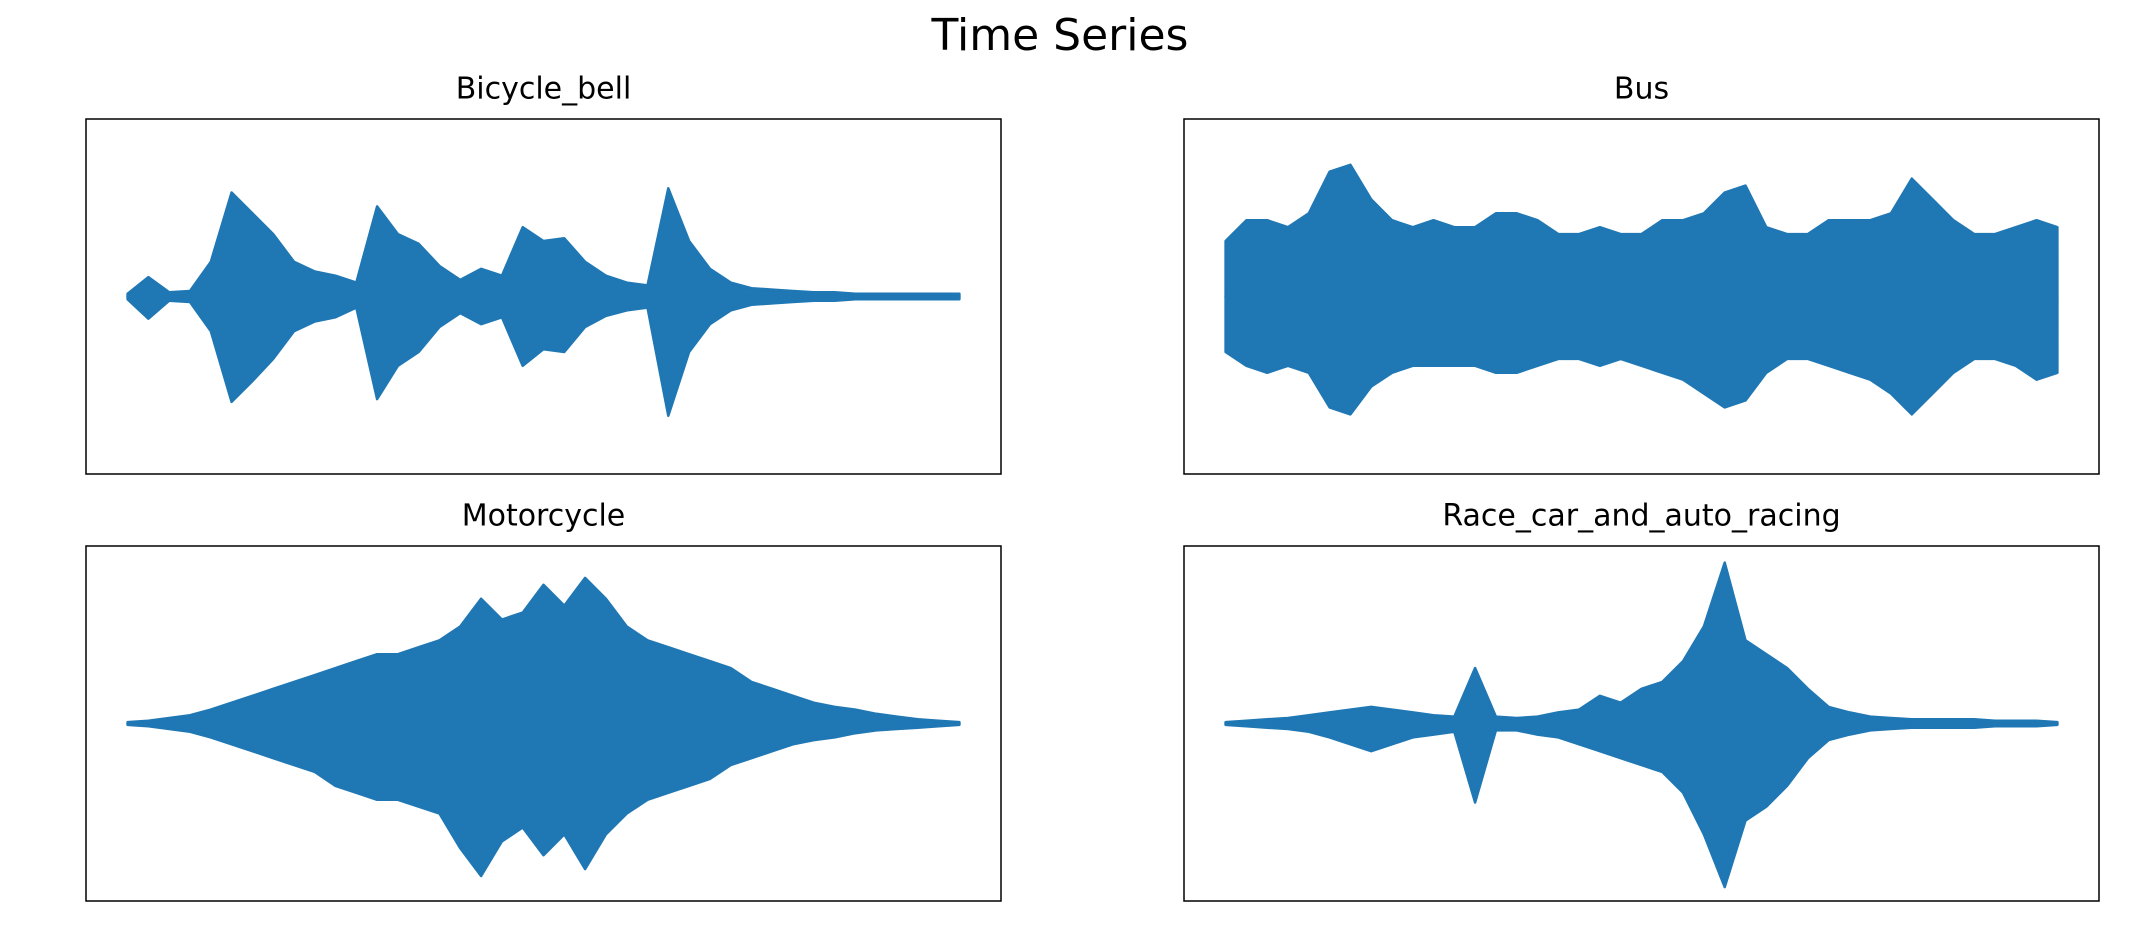 The height and width of the screenshot is (929, 2141). Describe the element at coordinates (544, 89) in the screenshot. I see `subplot-title: Bicycle_bell` at that location.